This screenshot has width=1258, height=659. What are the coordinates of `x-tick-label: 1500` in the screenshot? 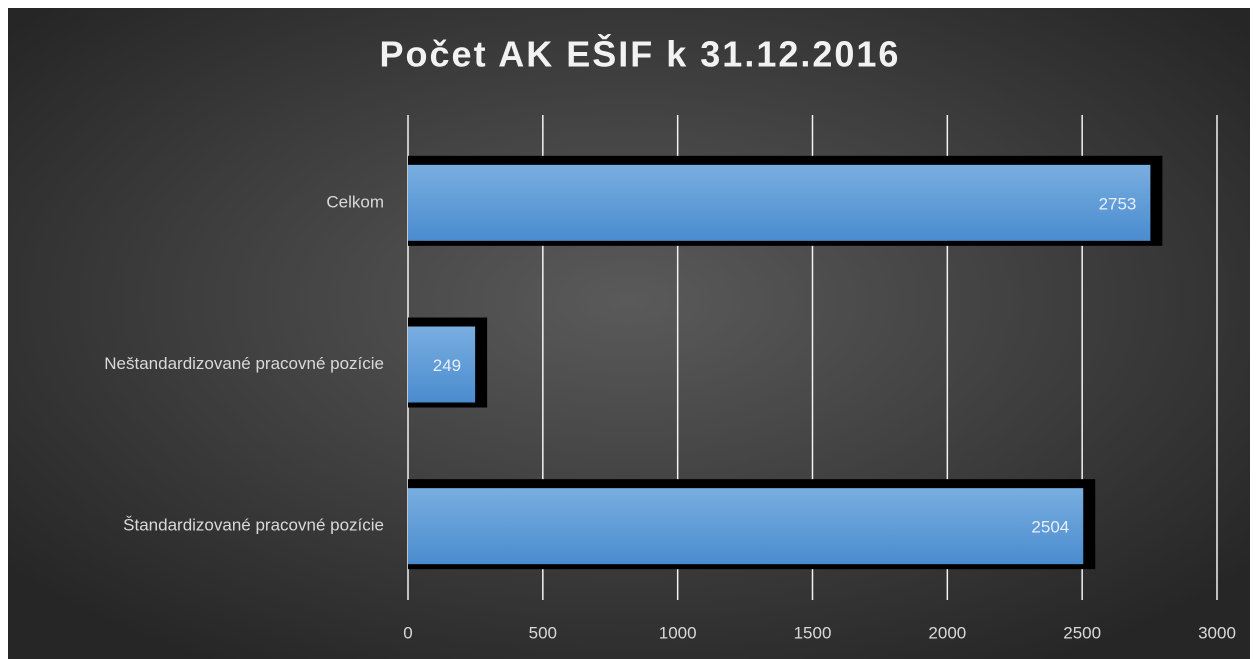 It's located at (813, 632).